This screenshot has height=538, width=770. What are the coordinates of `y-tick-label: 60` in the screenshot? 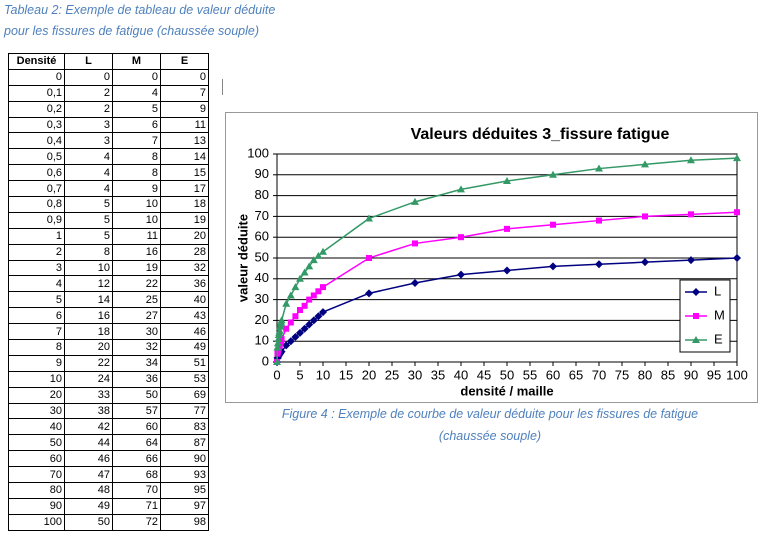 It's located at (262, 236).